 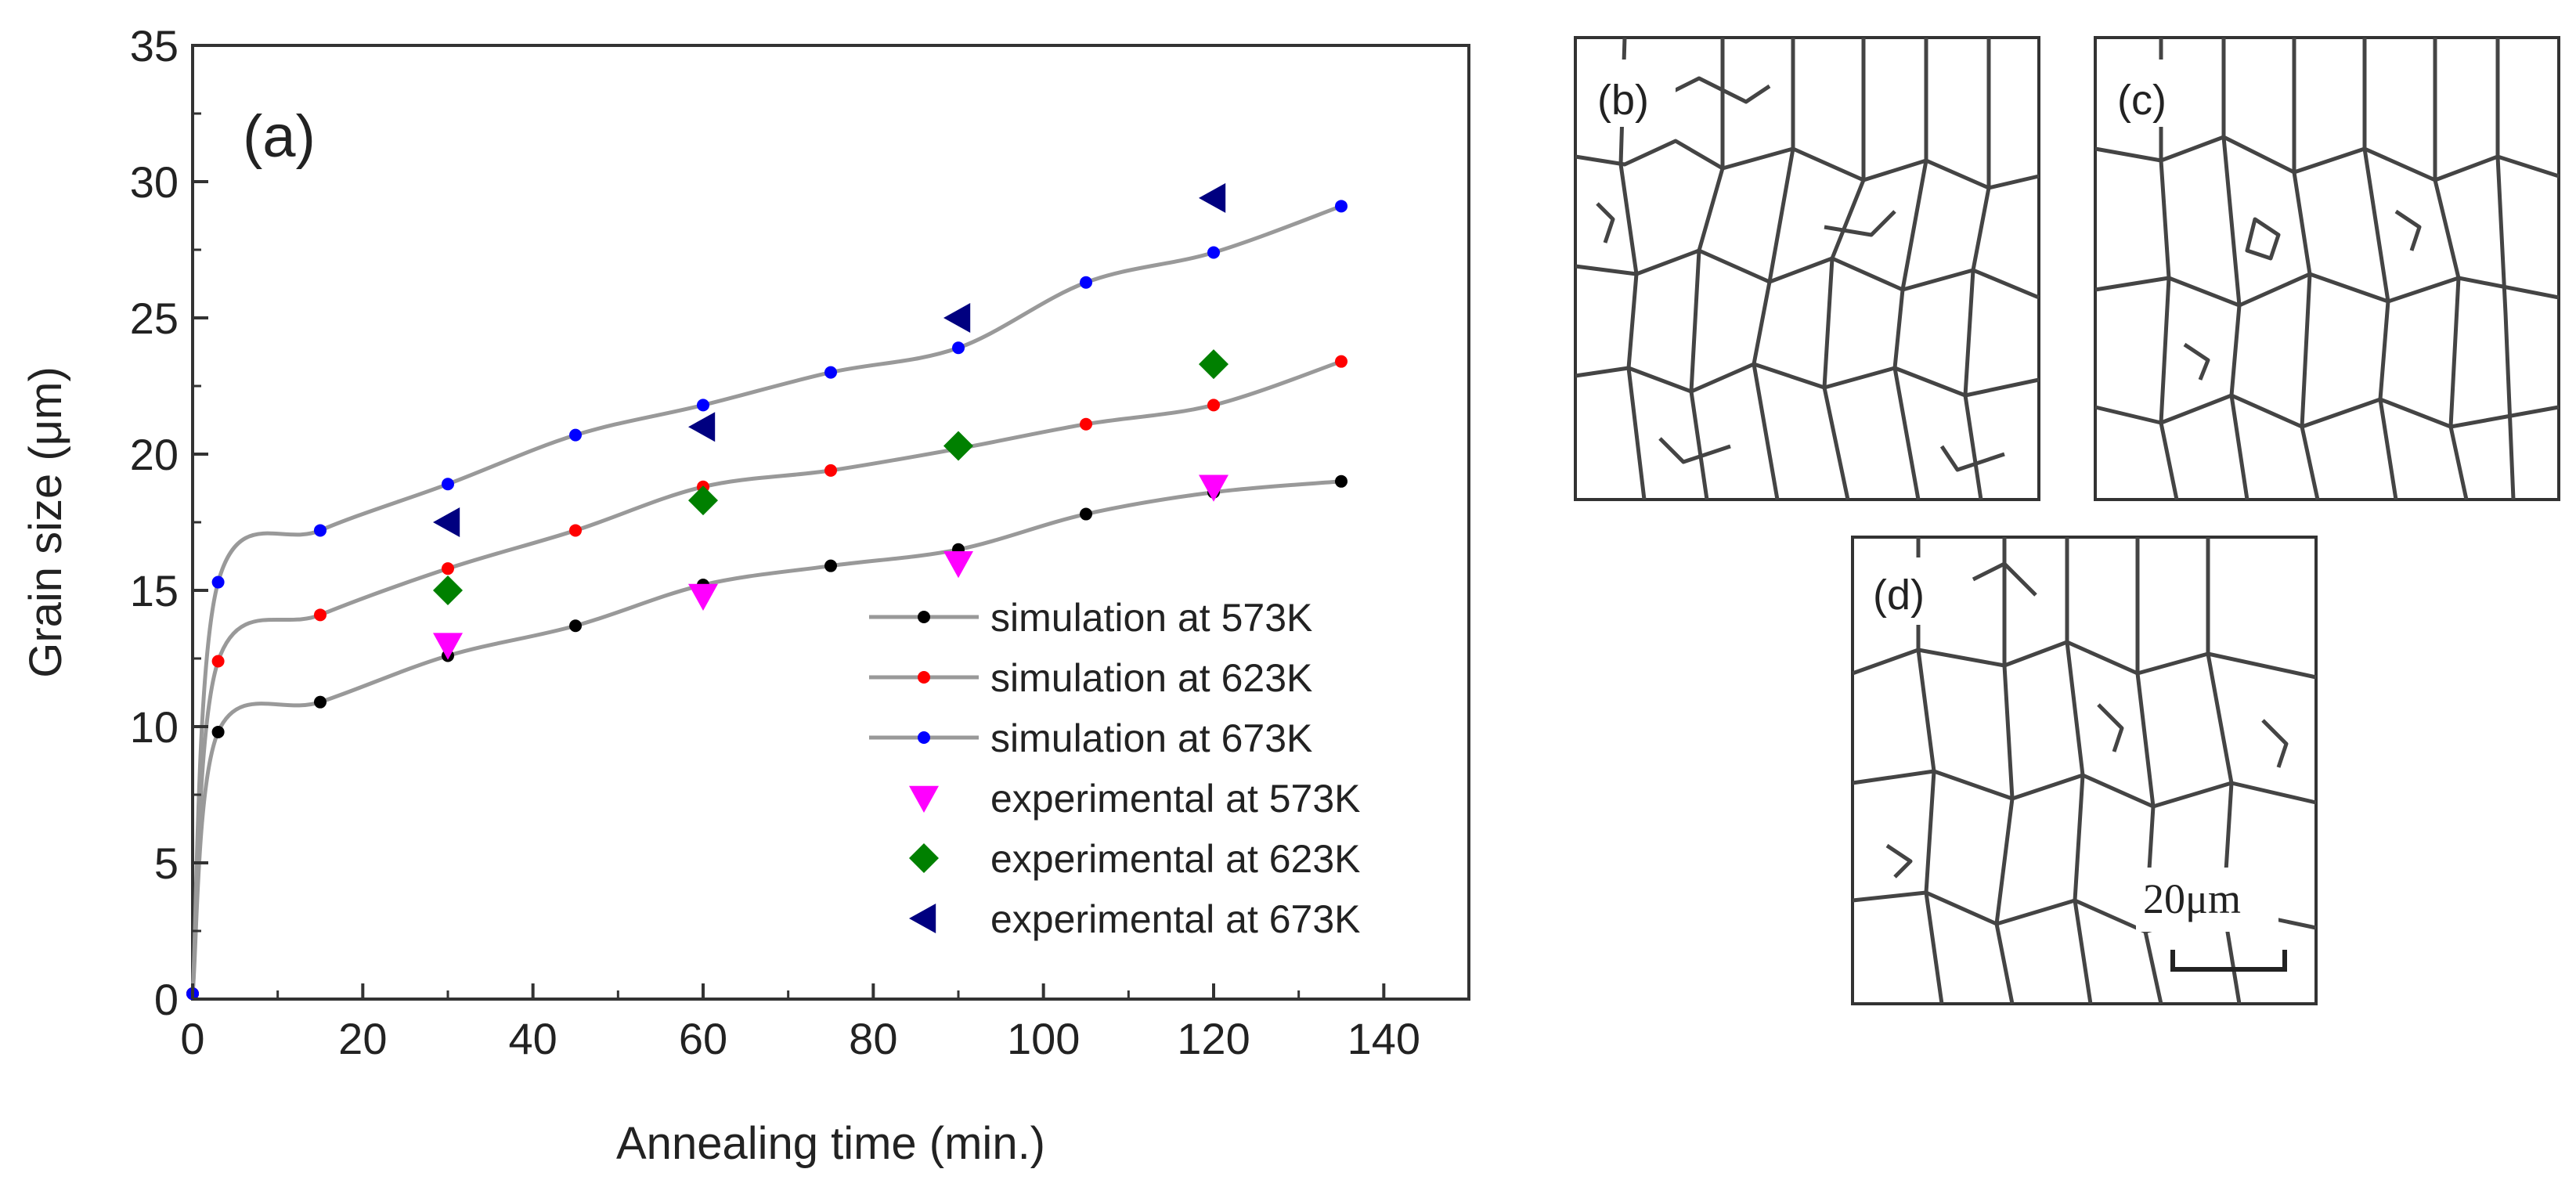 I want to click on legend-item: simulation at 623K, so click(x=1090, y=678).